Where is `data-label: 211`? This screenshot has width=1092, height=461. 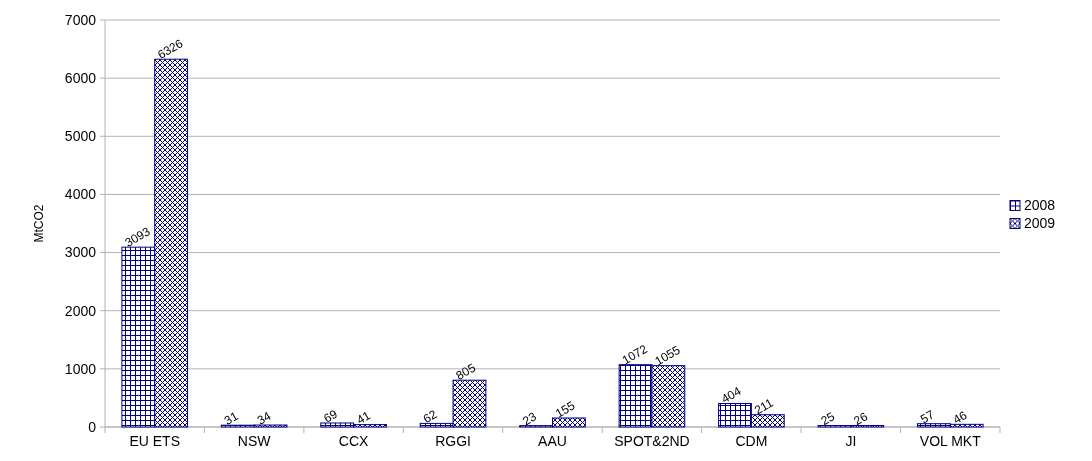 data-label: 211 is located at coordinates (763, 406).